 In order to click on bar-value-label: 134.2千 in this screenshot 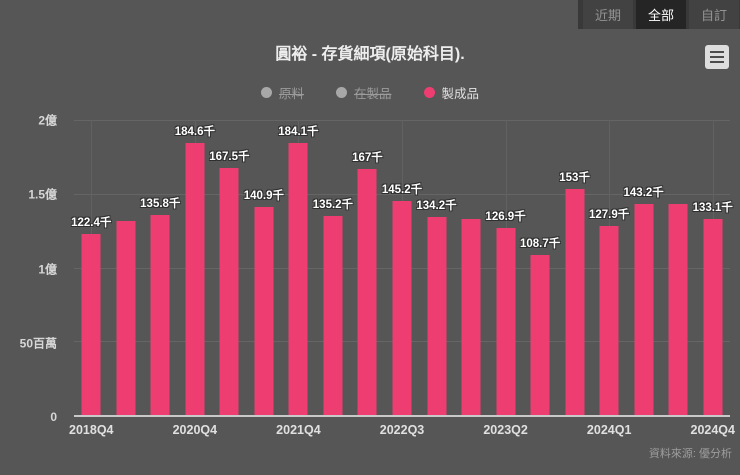, I will do `click(436, 206)`.